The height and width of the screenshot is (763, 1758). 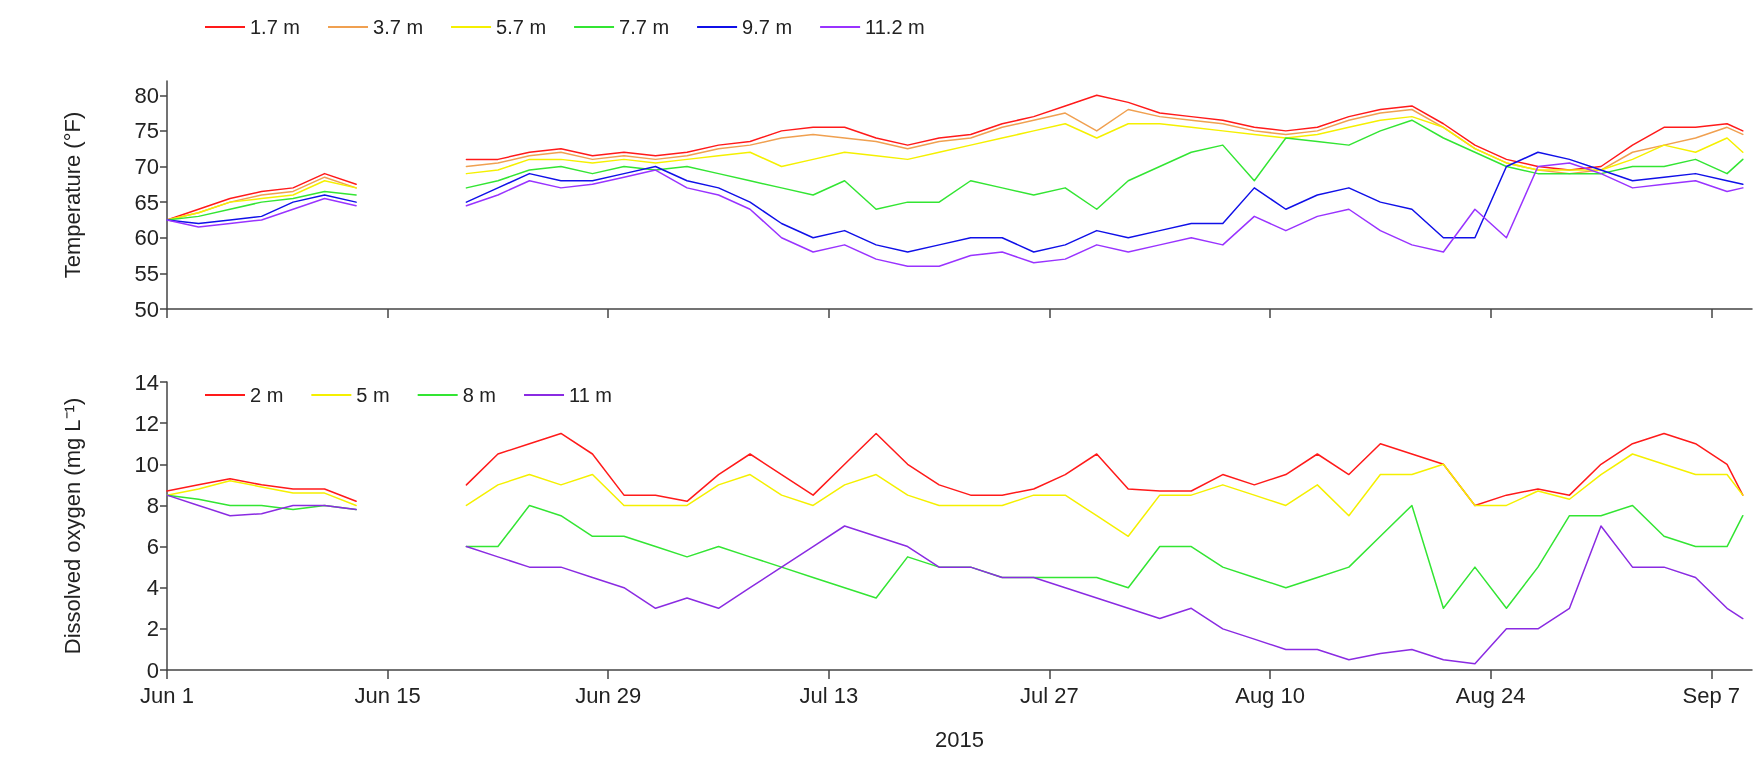 What do you see at coordinates (146, 202) in the screenshot?
I see `y-tick-label: 65` at bounding box center [146, 202].